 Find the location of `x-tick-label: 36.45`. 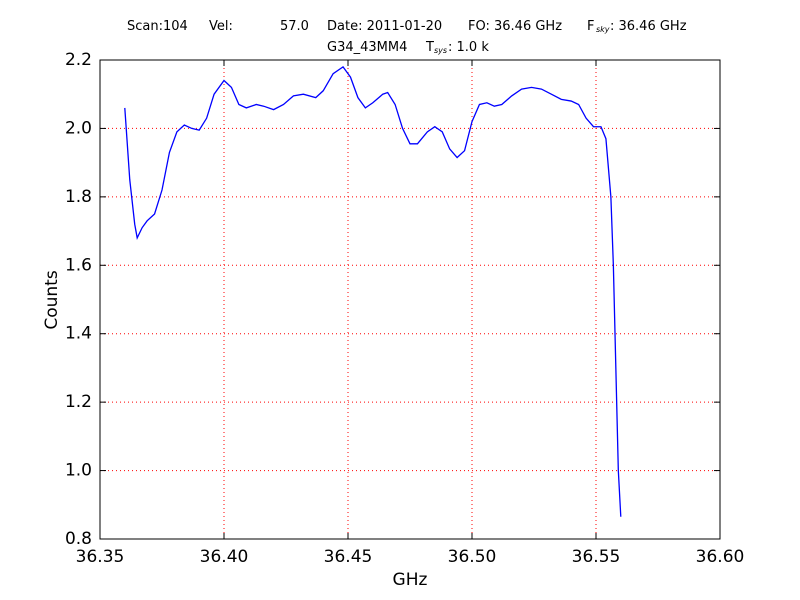

x-tick-label: 36.45 is located at coordinates (348, 557).